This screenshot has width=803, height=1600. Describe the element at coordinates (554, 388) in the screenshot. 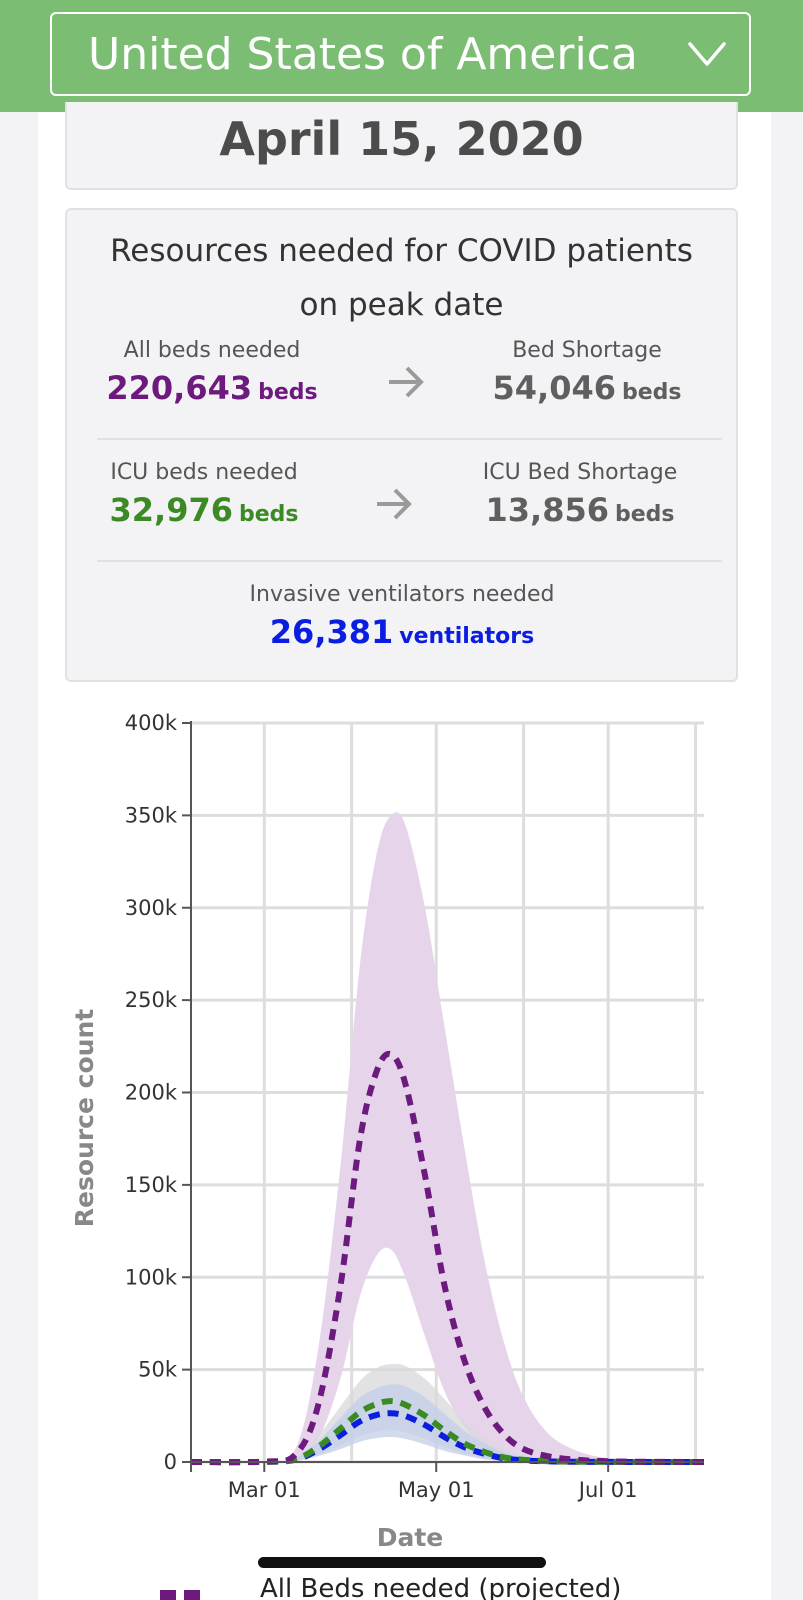

I see `bed-shortage-number: 54,046` at that location.